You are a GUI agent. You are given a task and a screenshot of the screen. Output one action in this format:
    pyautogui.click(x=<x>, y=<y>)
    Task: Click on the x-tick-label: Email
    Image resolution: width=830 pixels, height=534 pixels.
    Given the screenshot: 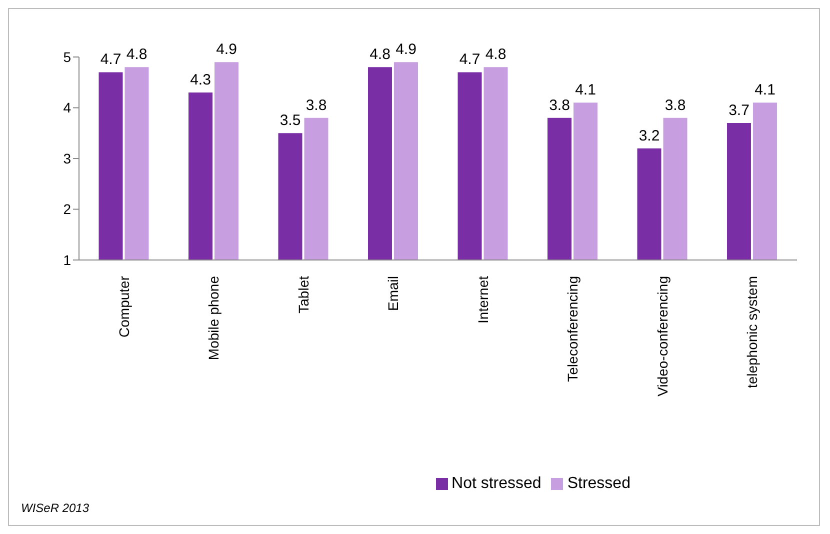 What is the action you would take?
    pyautogui.click(x=393, y=294)
    